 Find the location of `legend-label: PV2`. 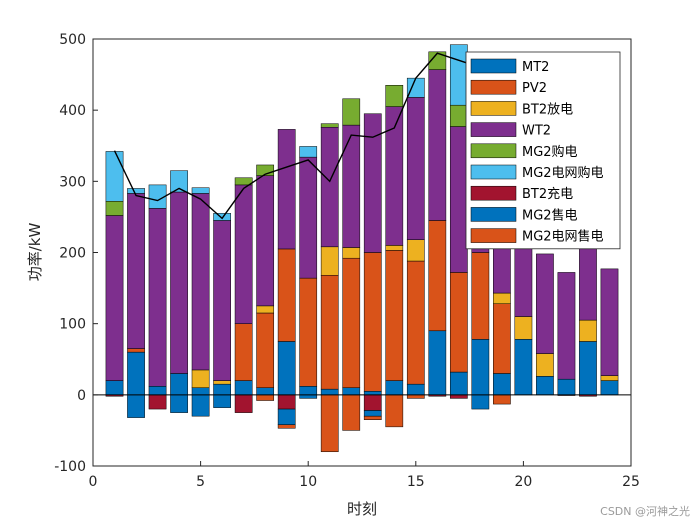

legend-label: PV2 is located at coordinates (534, 88).